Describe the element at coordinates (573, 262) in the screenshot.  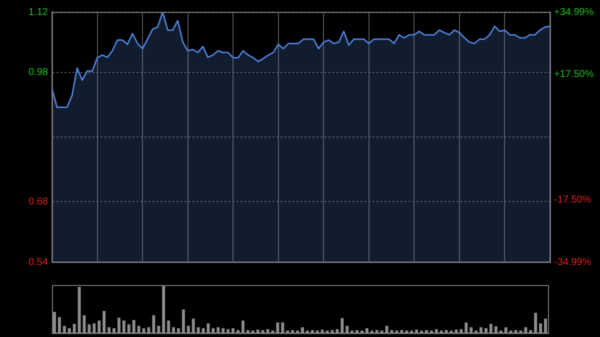
I see `y2-tick-label: -34.99%` at that location.